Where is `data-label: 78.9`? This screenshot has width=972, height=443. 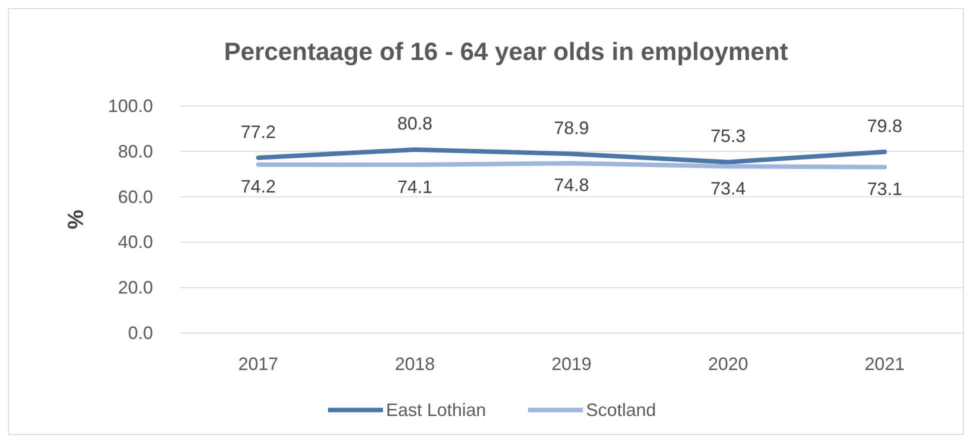
data-label: 78.9 is located at coordinates (572, 128).